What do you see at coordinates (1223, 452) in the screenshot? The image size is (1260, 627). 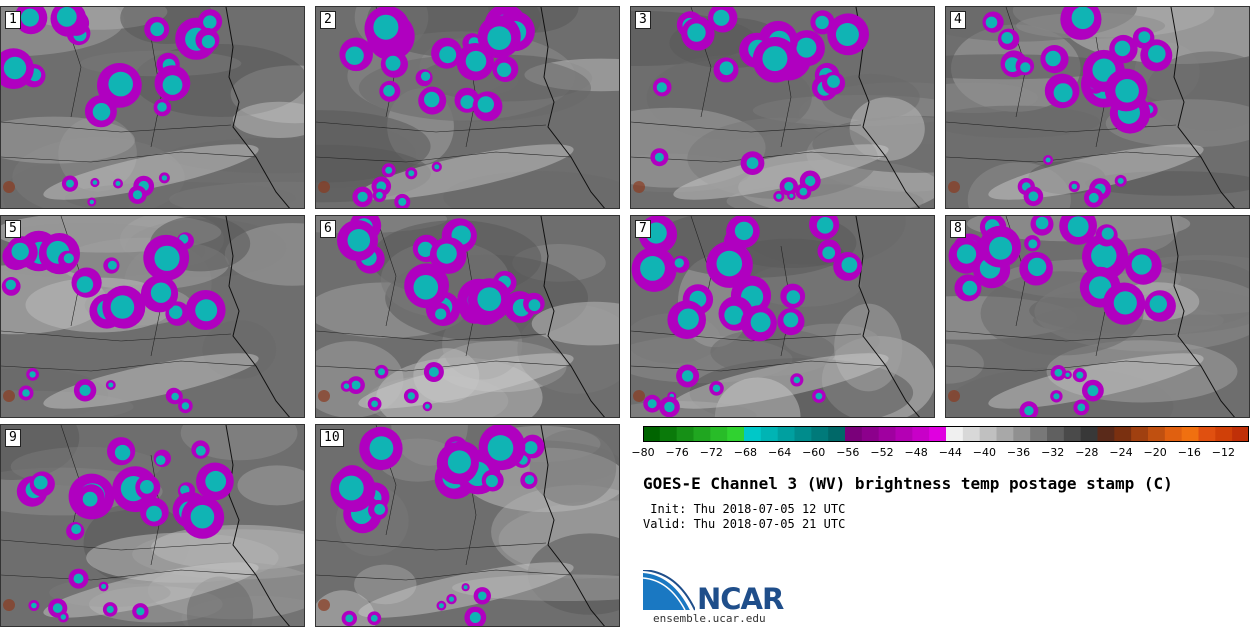 I see `colorbar-tick-label: −12` at bounding box center [1223, 452].